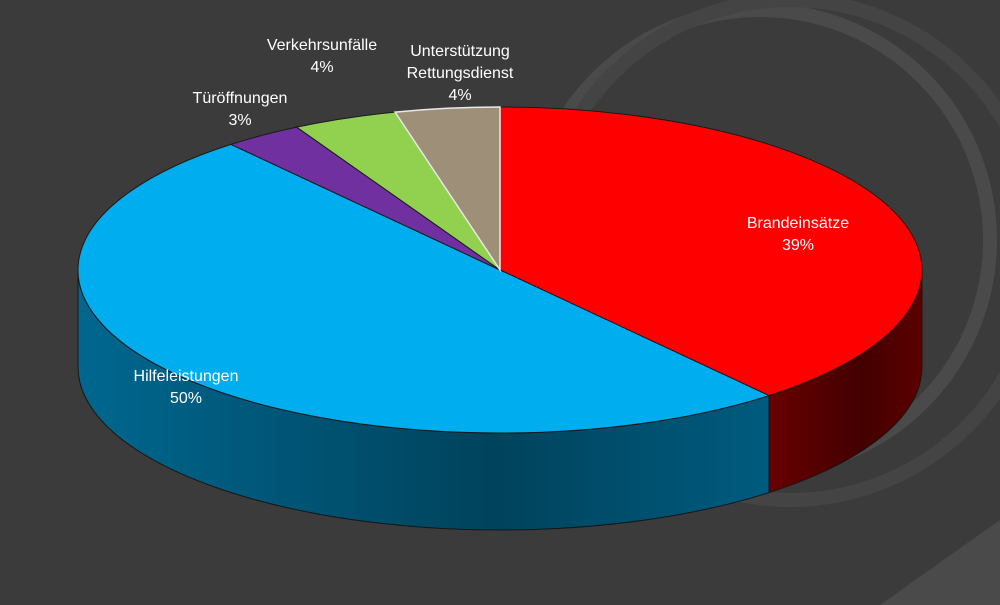 The width and height of the screenshot is (1000, 605). What do you see at coordinates (186, 376) in the screenshot?
I see `label-name: Hilfeleistungen` at bounding box center [186, 376].